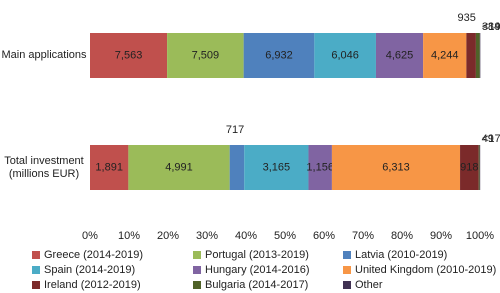 The height and width of the screenshot is (293, 500). I want to click on data-label: 7,563, so click(129, 55).